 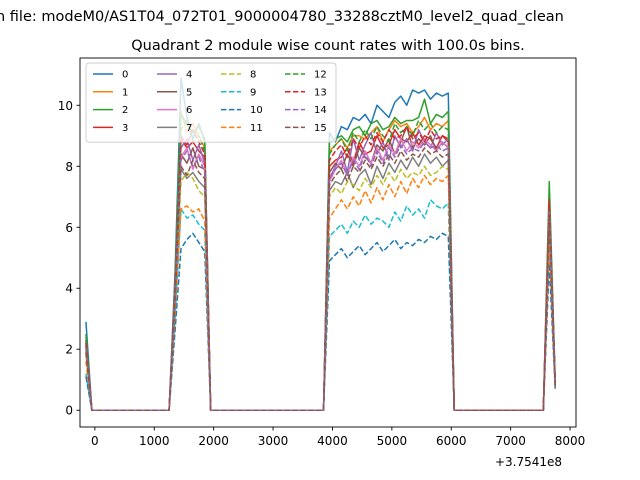 I want to click on legend-label-3: 3, so click(x=125, y=128).